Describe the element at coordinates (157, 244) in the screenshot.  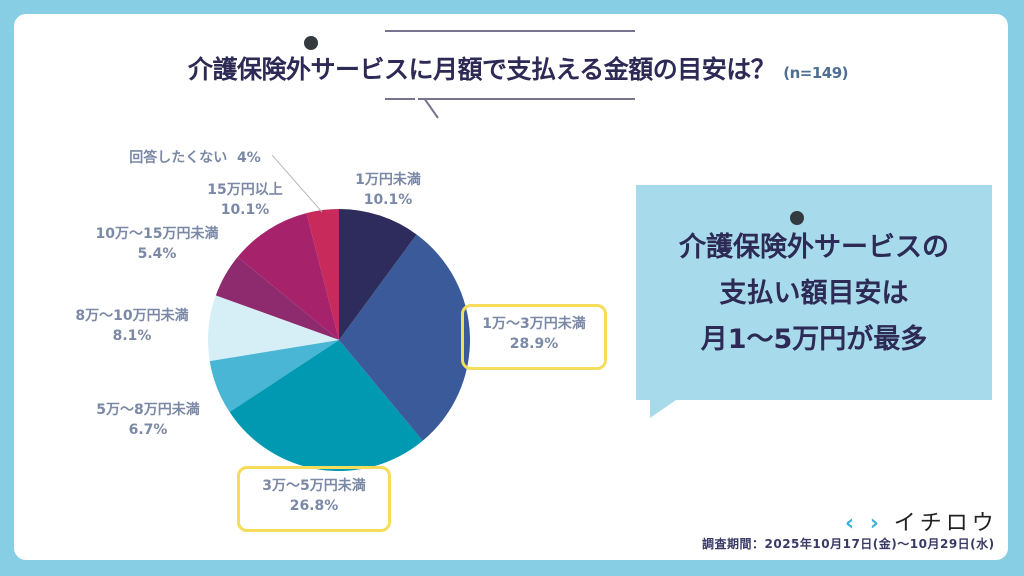
I see `slice-label: 10万〜15万円未満 5.4%` at that location.